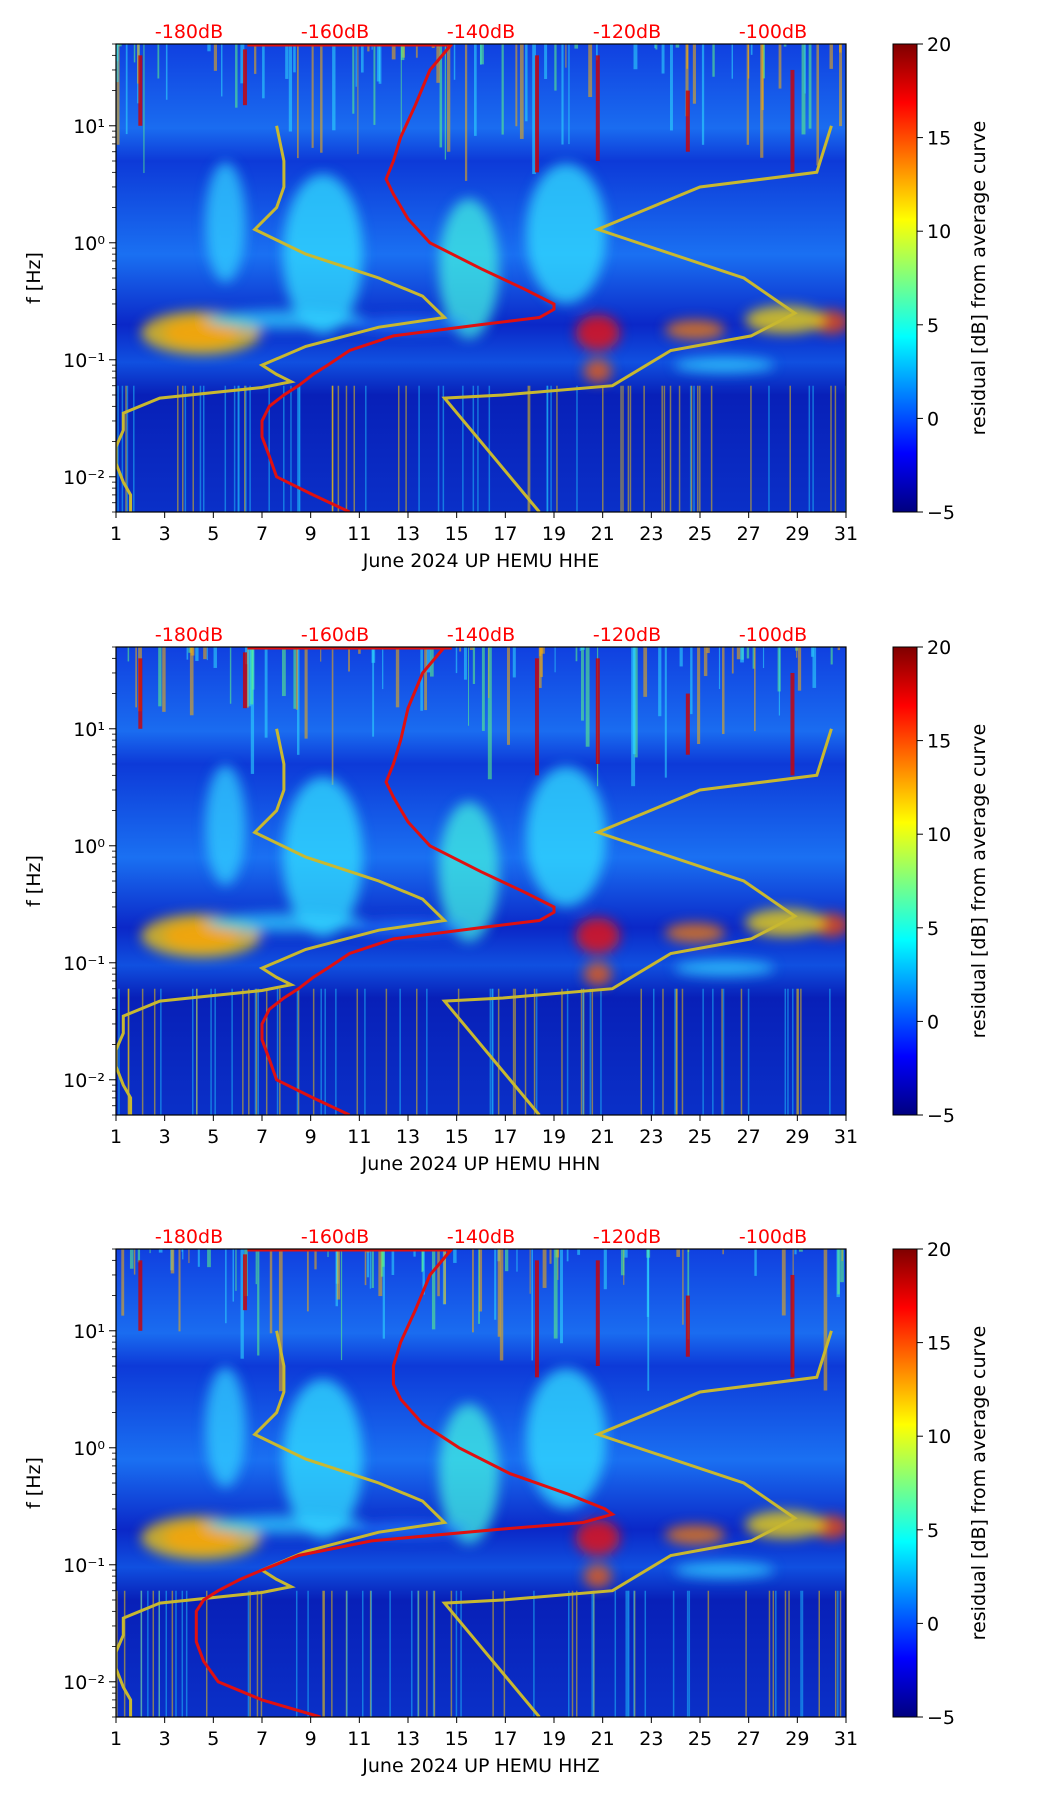  Describe the element at coordinates (282, 921) in the screenshot. I see `band-curve-lower` at that location.